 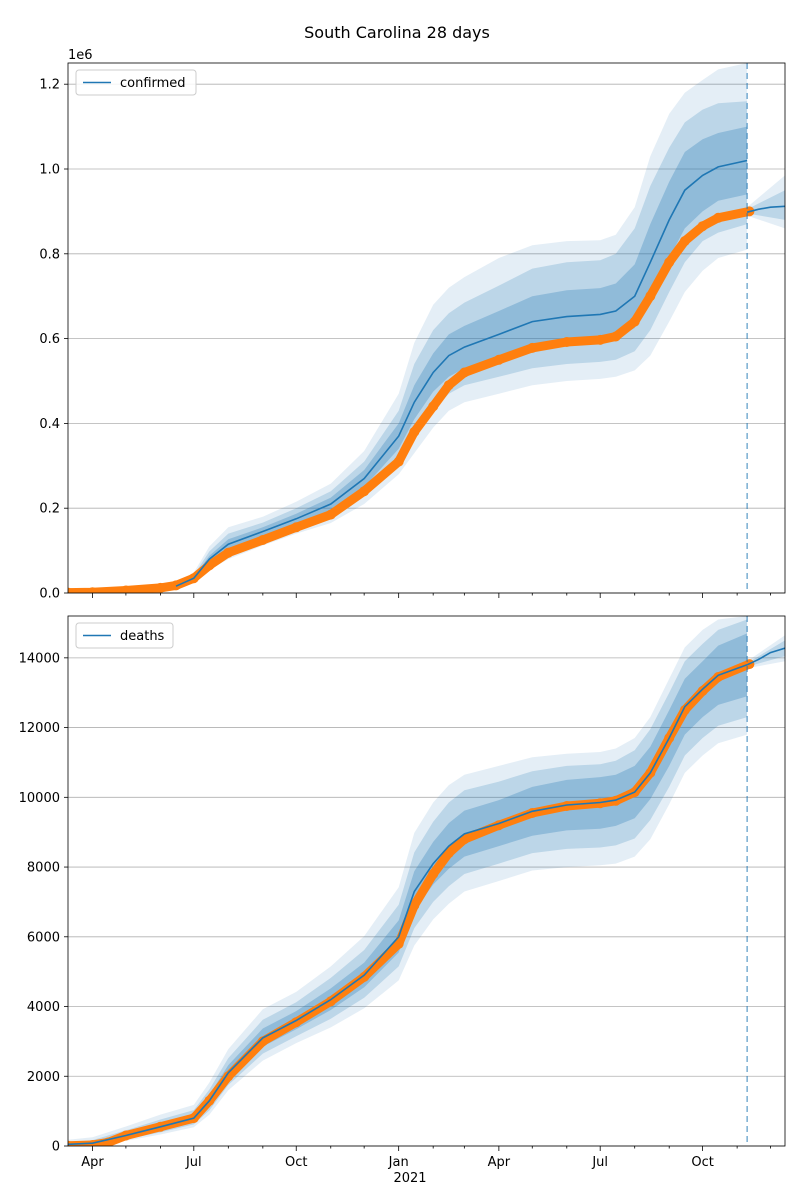 What do you see at coordinates (43, 937) in the screenshot?
I see `deaths-y-tick-label: 6000` at bounding box center [43, 937].